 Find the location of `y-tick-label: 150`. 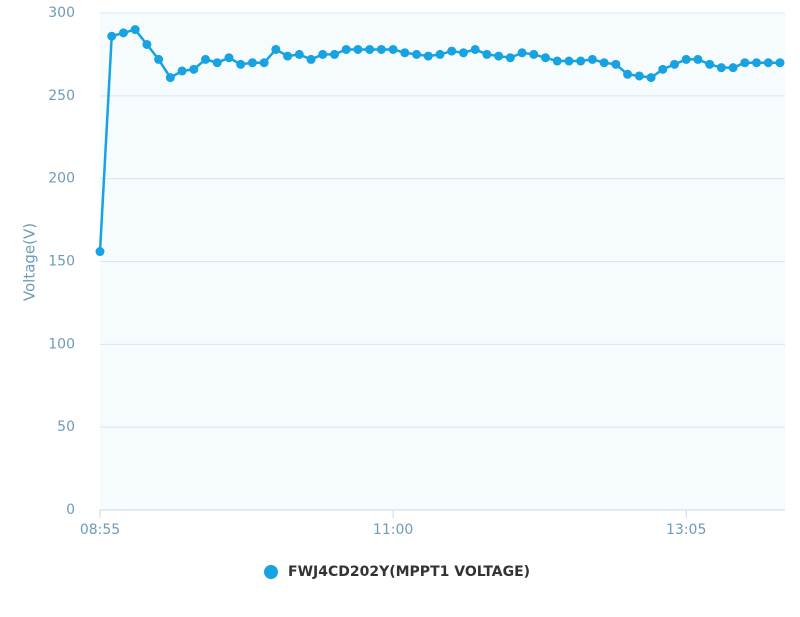

y-tick-label: 150 is located at coordinates (61, 262).